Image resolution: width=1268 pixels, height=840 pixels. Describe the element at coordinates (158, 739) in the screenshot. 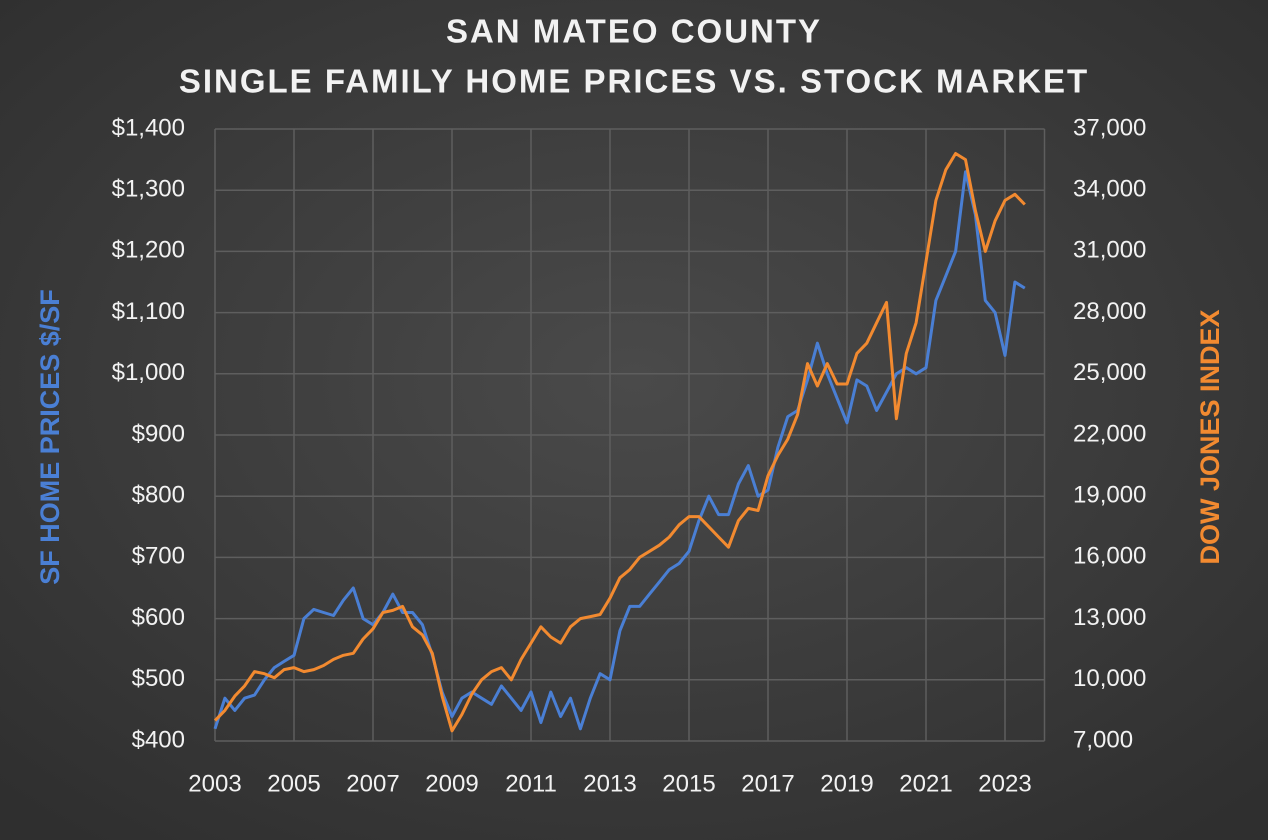

I see `y-tick-label: $400` at that location.